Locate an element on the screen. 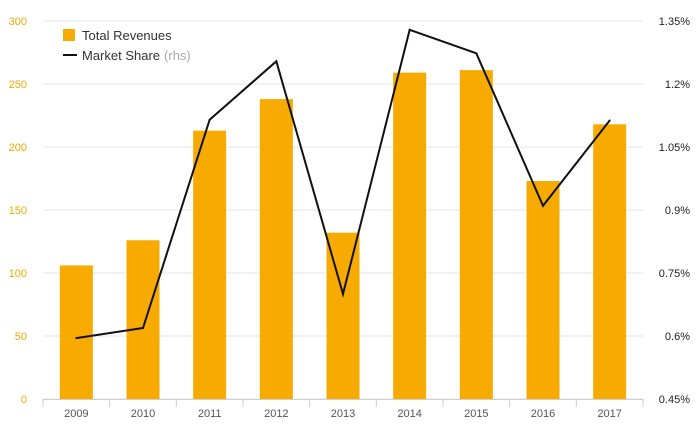 The width and height of the screenshot is (700, 433). left-axis-ticks: 0 50 100 150 200 250 300 is located at coordinates (18, 211).